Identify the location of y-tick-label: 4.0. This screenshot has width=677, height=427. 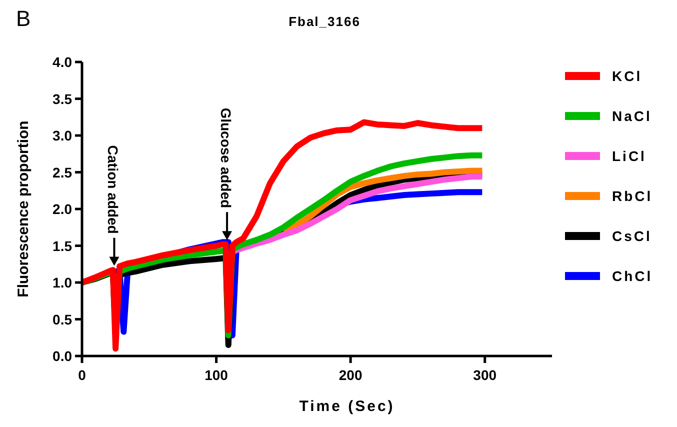
(62, 62).